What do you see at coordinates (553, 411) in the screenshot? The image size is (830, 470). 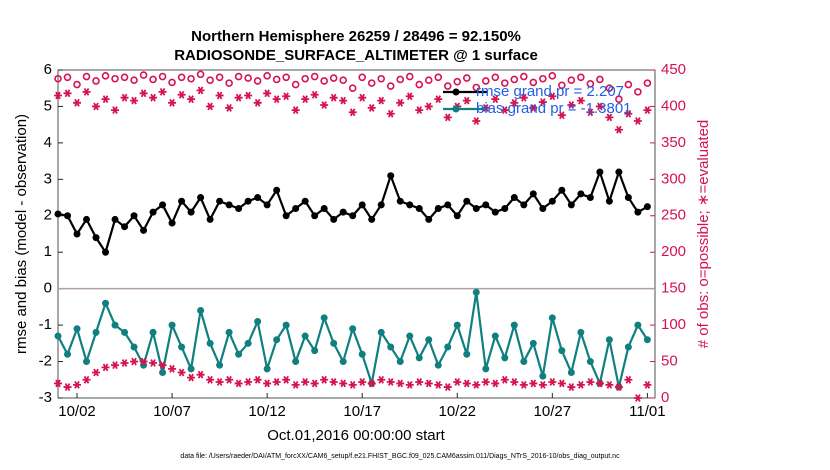 I see `x-tick-label: 10/27` at bounding box center [553, 411].